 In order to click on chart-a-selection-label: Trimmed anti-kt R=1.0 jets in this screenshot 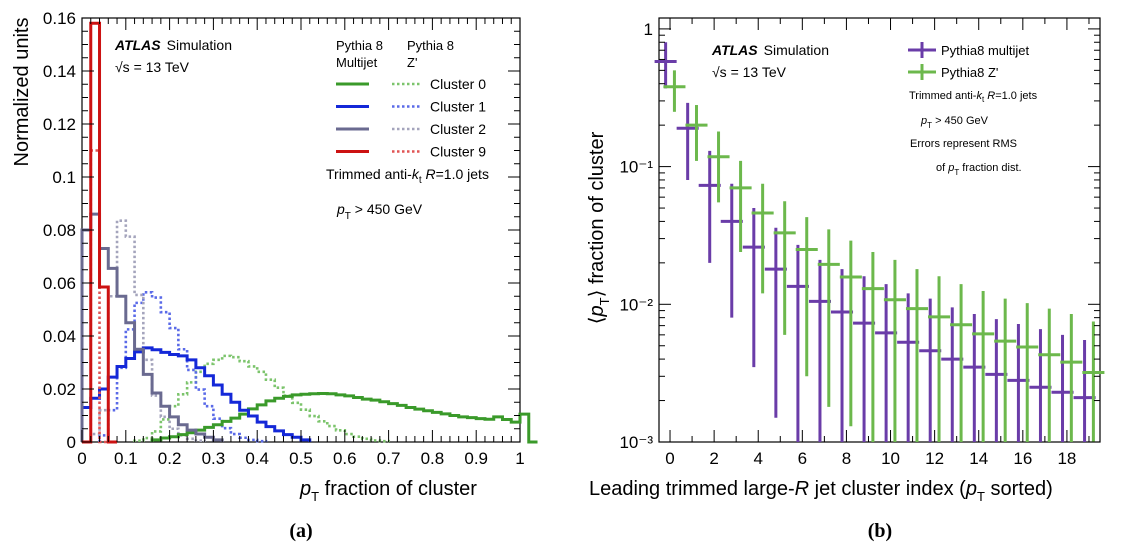, I will do `click(407, 176)`.